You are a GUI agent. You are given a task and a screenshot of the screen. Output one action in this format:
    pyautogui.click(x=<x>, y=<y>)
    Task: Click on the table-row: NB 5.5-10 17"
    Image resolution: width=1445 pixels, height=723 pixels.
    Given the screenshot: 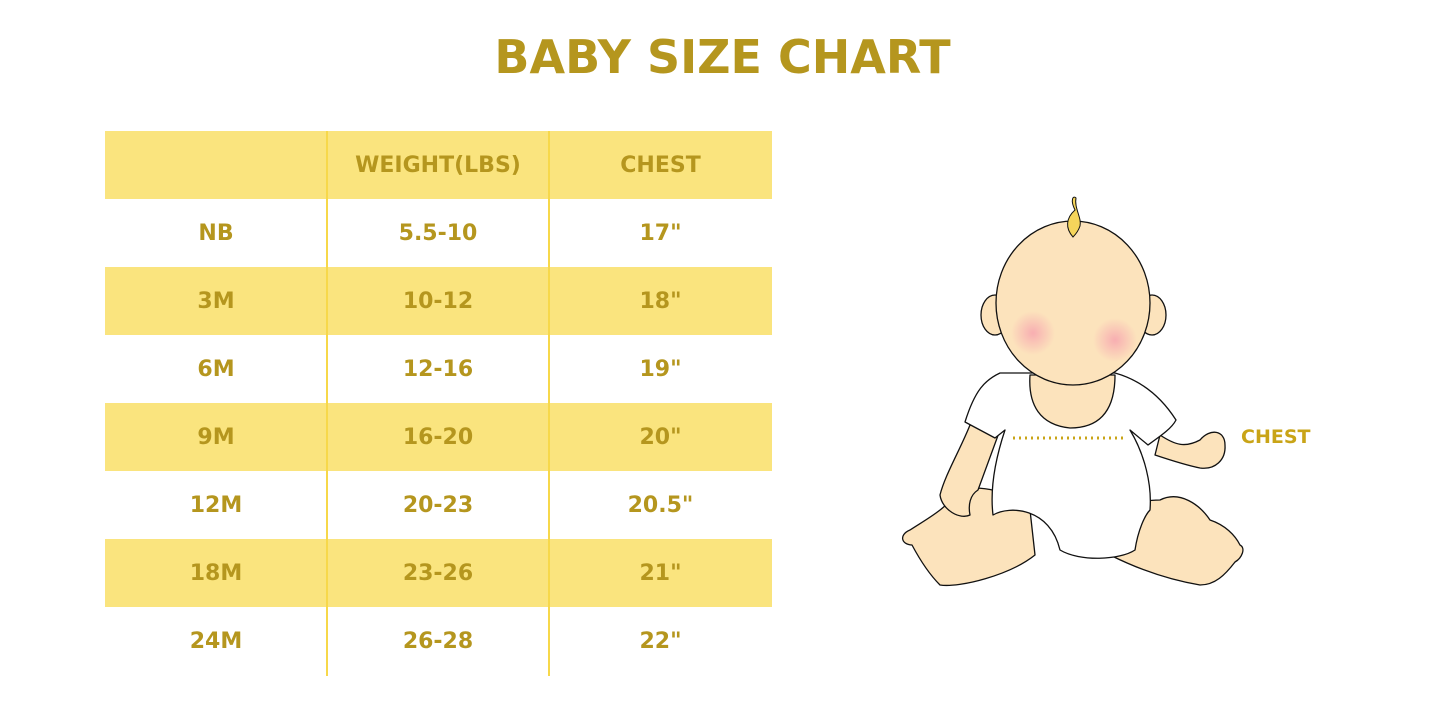 What is the action you would take?
    pyautogui.click(x=438, y=233)
    